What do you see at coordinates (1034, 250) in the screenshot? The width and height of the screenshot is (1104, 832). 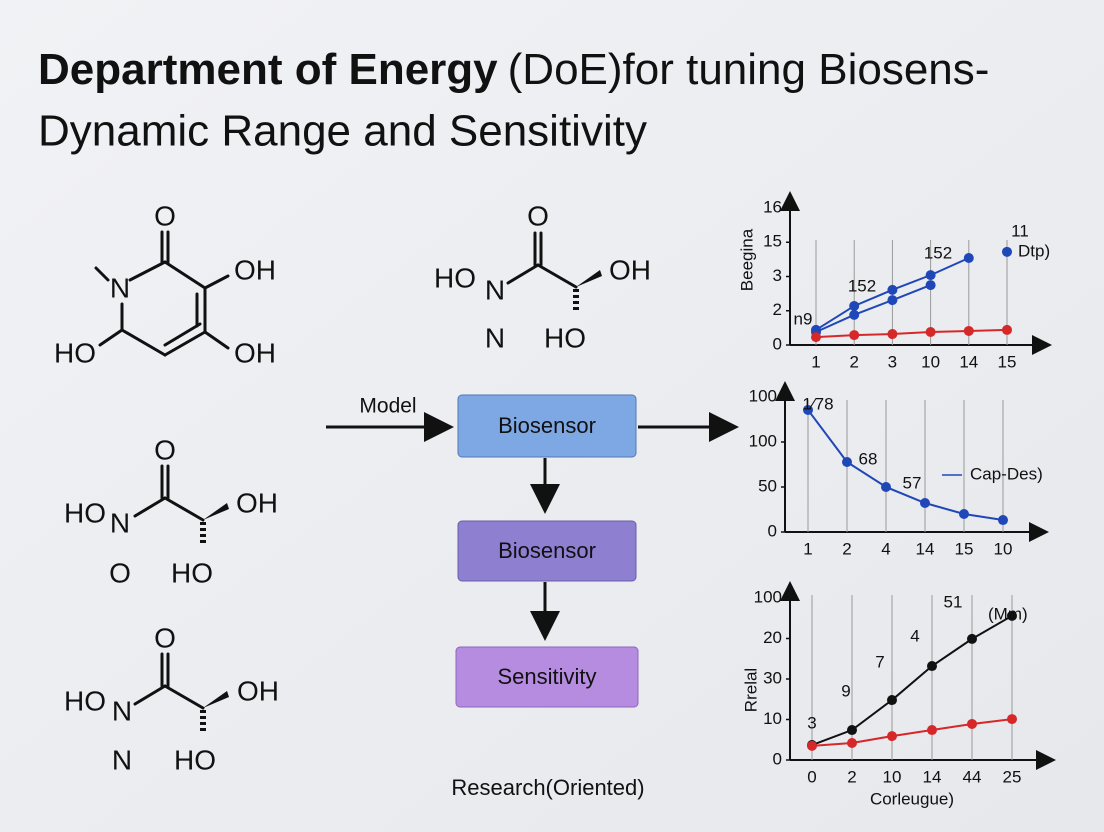 I see `legend-label: Dtp)` at bounding box center [1034, 250].